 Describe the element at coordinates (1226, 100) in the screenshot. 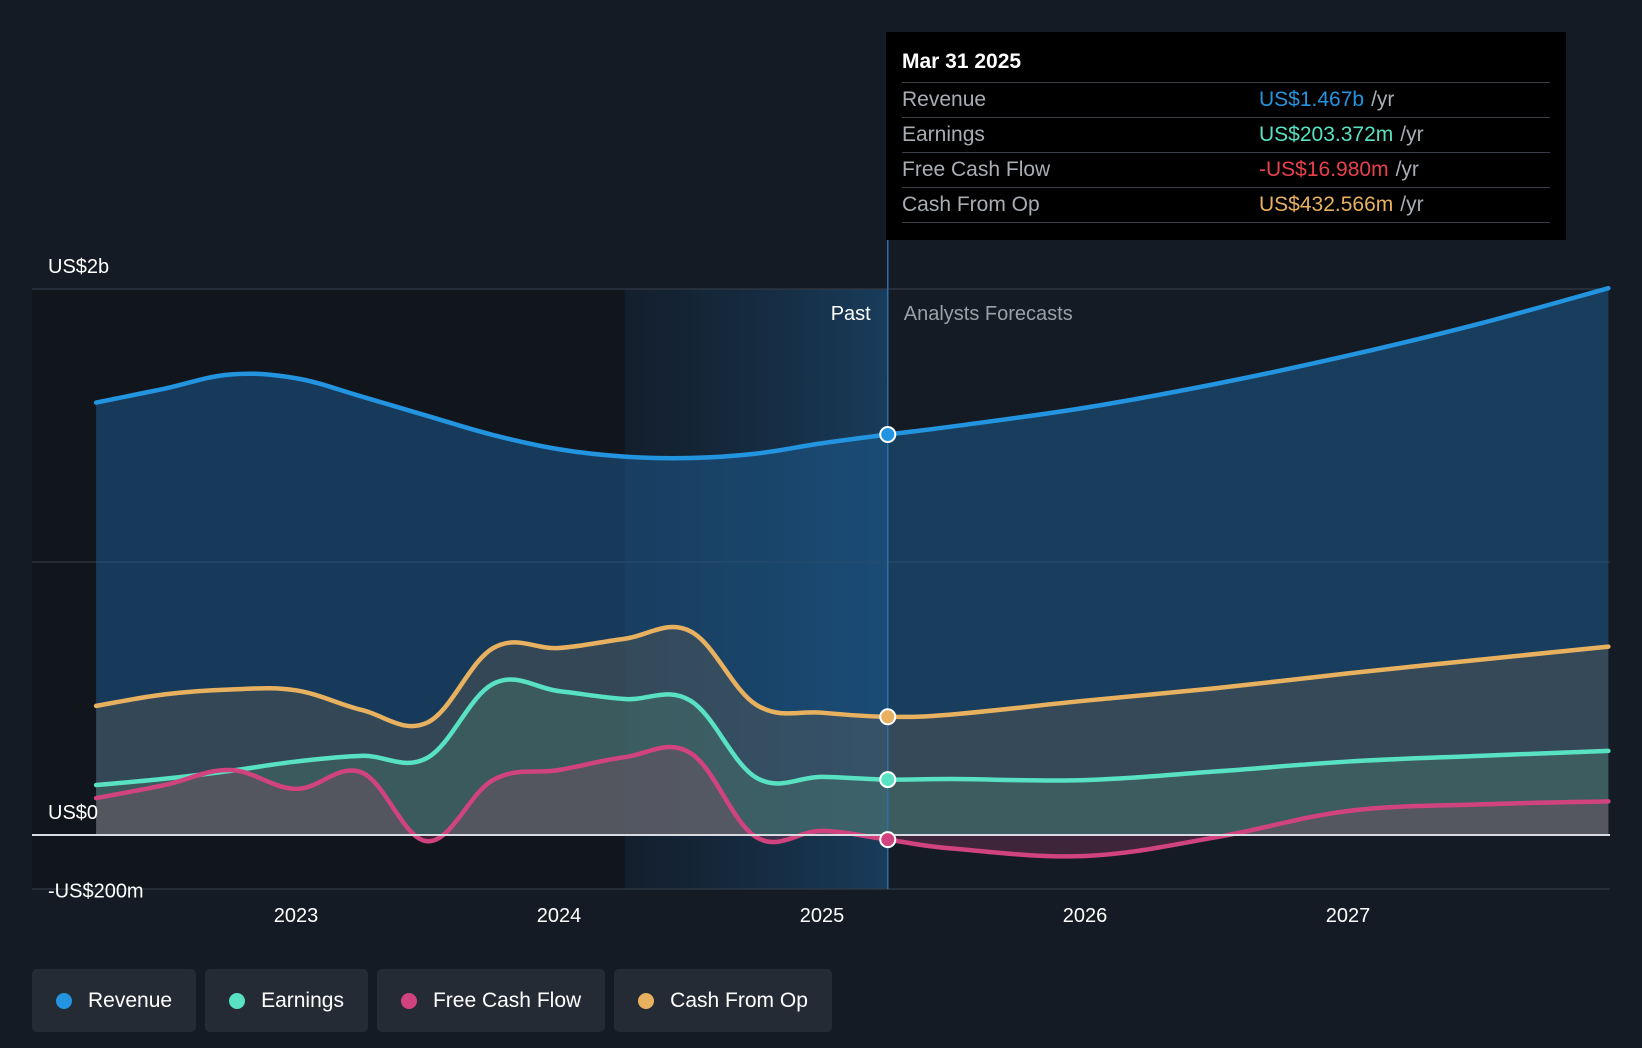

I see `tooltip-row-revenue: Revenue US$1.467b /yr` at that location.